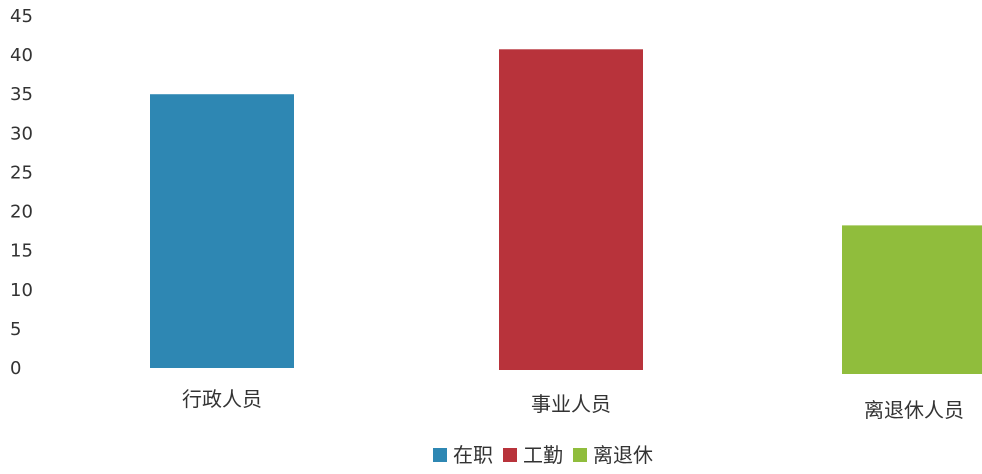  I want to click on category-label-1: 行政人员, so click(222, 399).